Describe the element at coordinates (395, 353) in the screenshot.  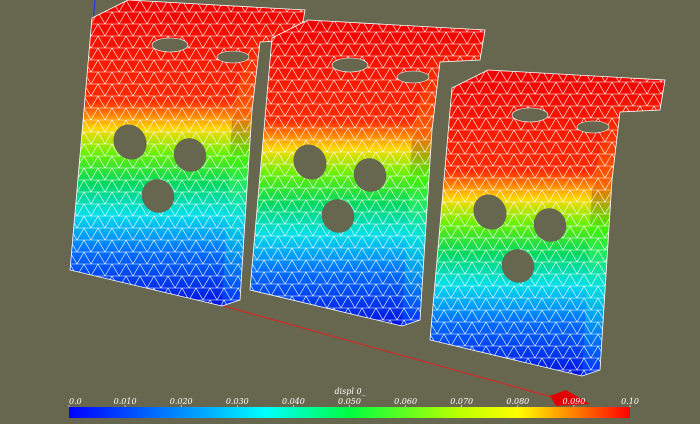
I see `x-axis` at that location.